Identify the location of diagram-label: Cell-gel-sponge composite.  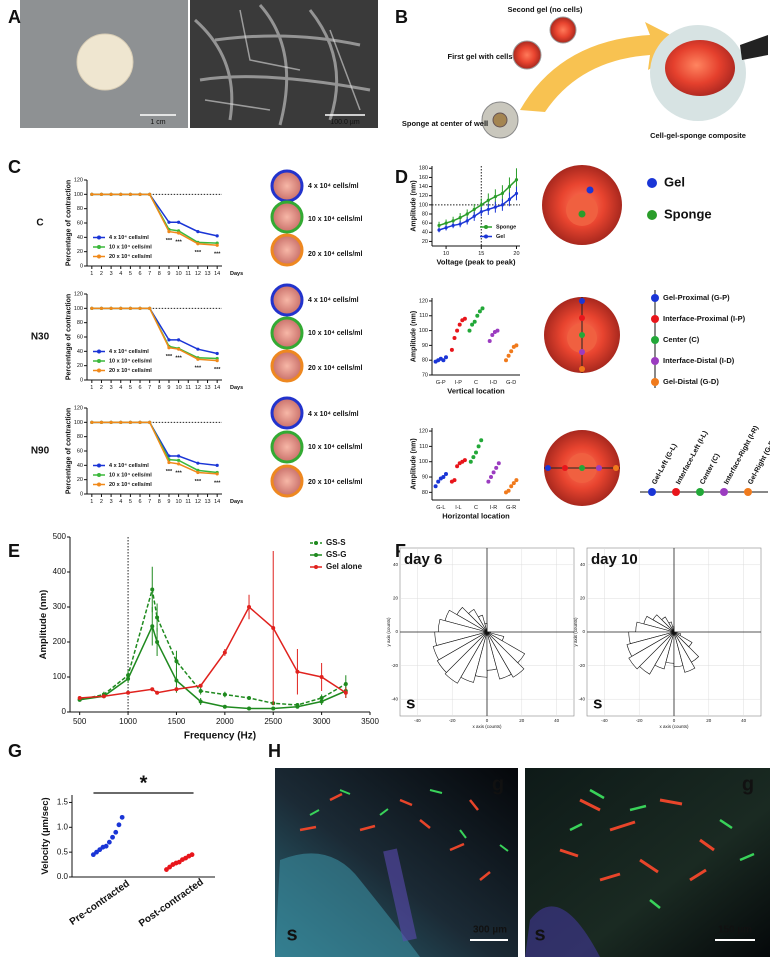
(698, 135).